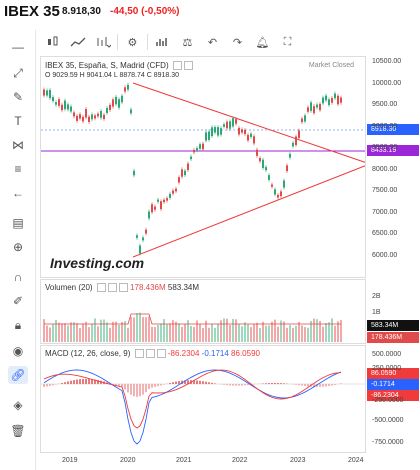  I want to click on interval-icon, so click(102, 42).